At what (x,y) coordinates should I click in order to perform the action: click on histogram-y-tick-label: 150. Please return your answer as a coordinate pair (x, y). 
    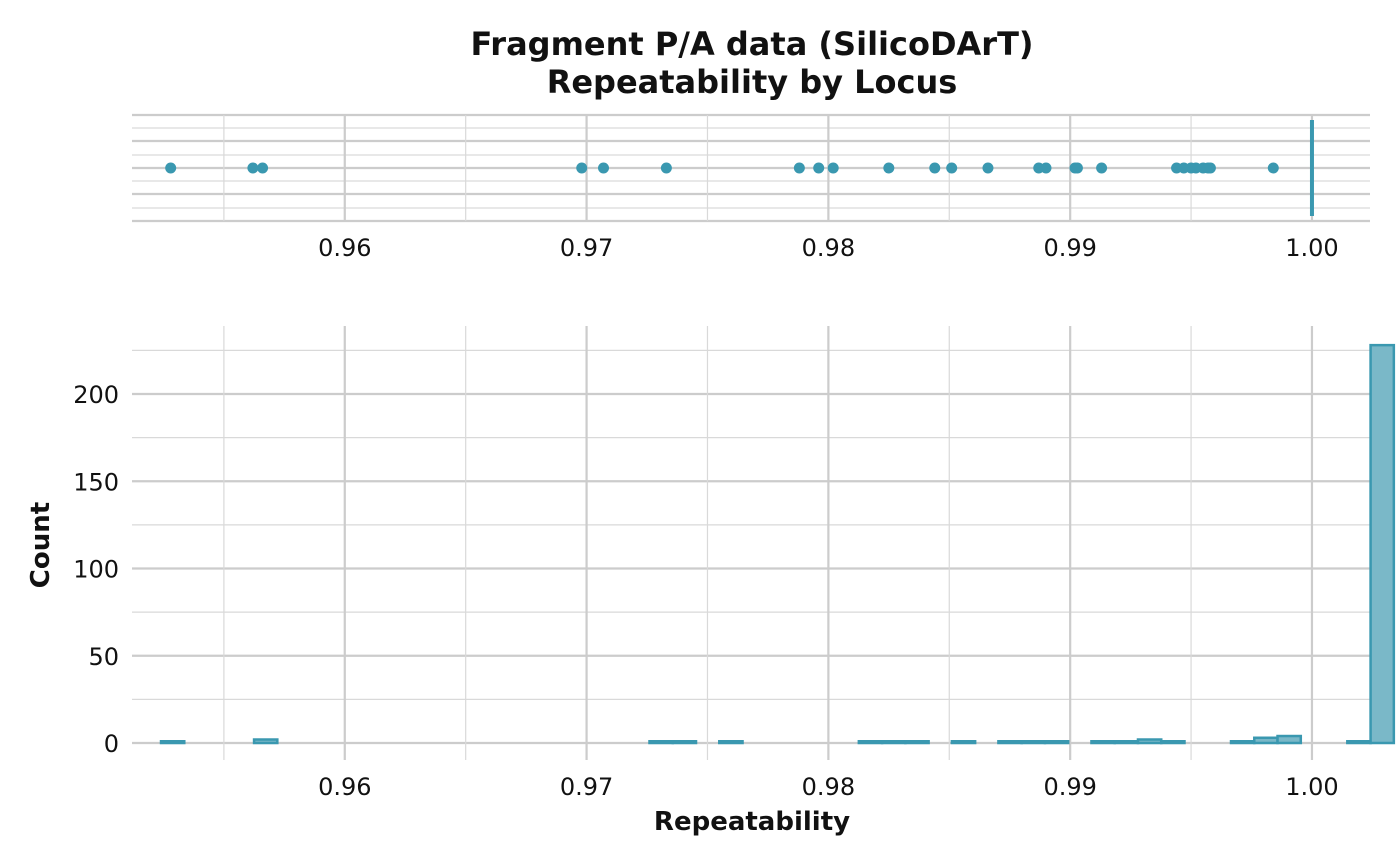
    Looking at the image, I should click on (96, 482).